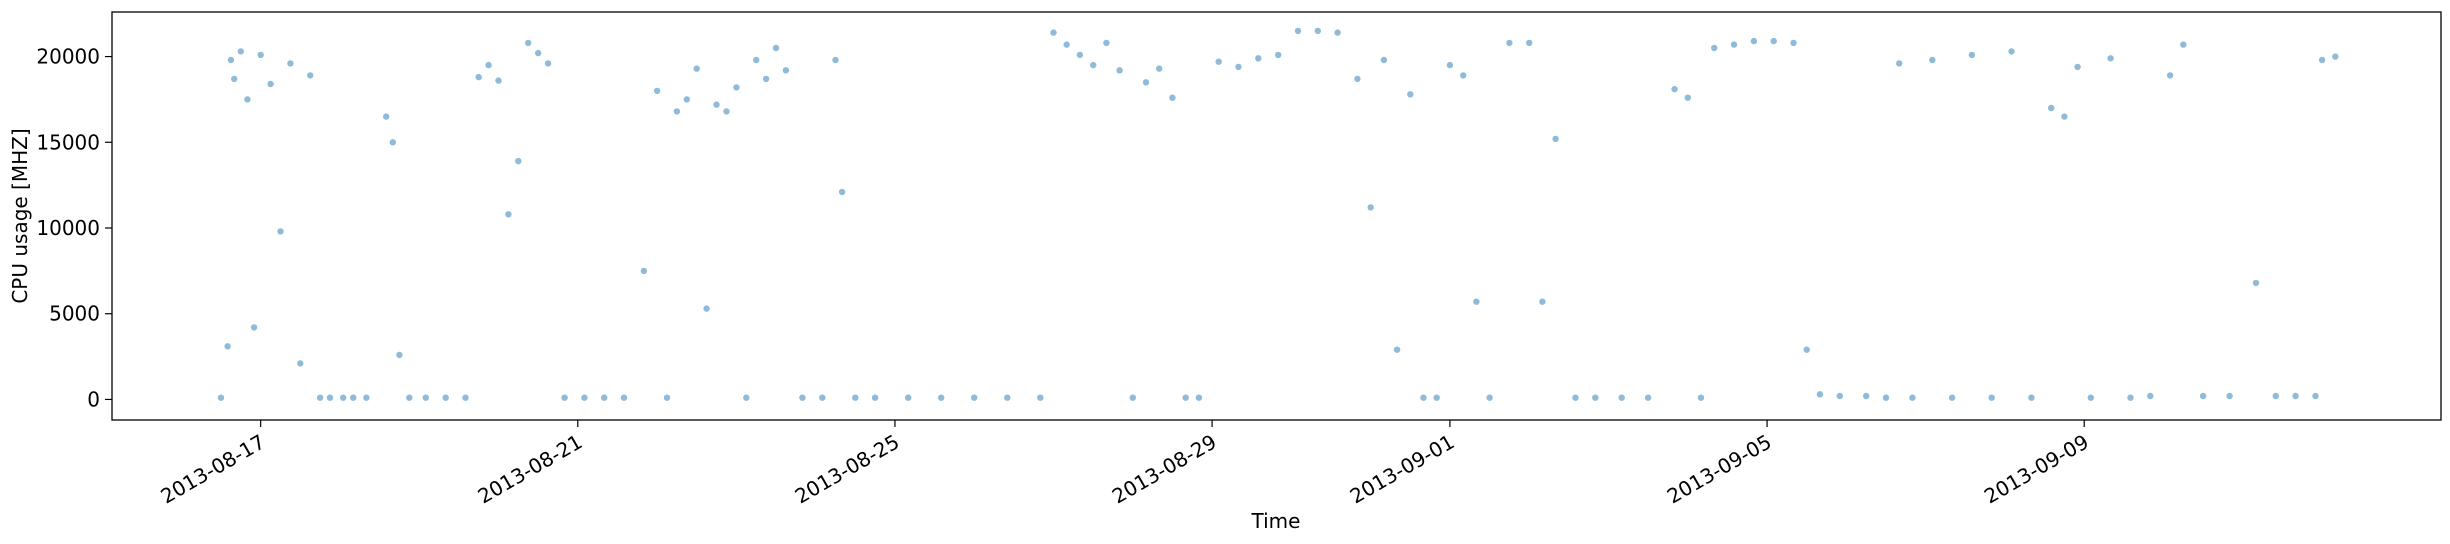 This screenshot has width=2450, height=544. What do you see at coordinates (1402, 469) in the screenshot?
I see `x-tick-label: 2013-09-01` at bounding box center [1402, 469].